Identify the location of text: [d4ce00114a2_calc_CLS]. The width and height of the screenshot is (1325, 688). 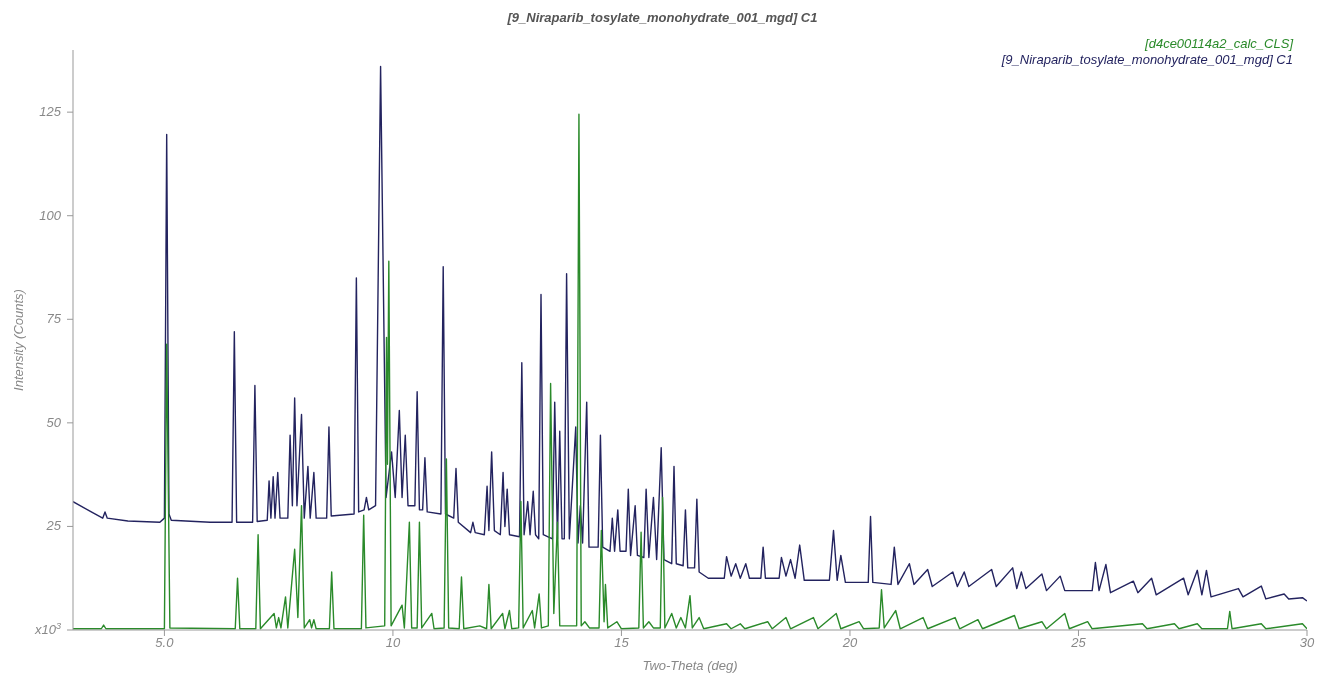
(1218, 44).